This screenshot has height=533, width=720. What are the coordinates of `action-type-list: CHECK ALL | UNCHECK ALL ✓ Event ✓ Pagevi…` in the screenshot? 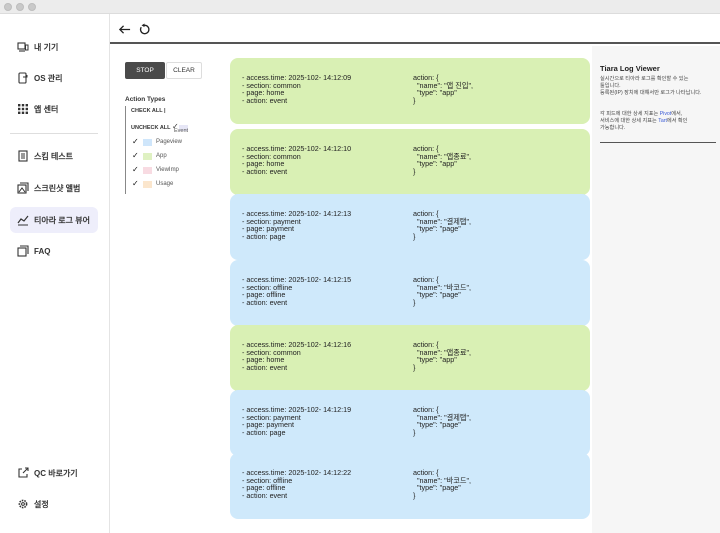 It's located at (160, 150).